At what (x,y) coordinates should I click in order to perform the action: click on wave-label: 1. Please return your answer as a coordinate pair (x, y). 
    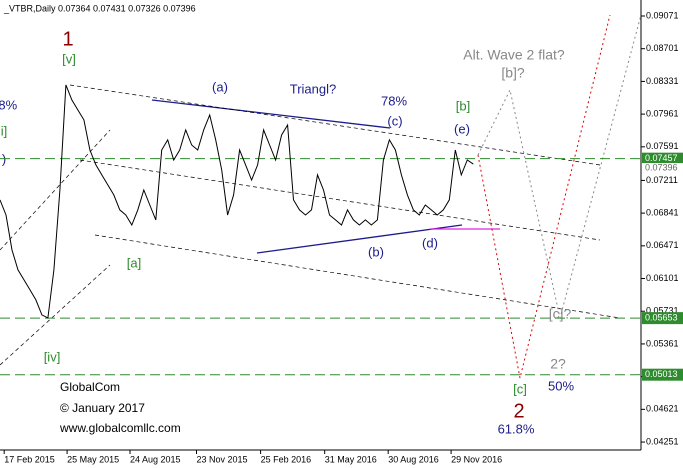
    Looking at the image, I should click on (67, 39).